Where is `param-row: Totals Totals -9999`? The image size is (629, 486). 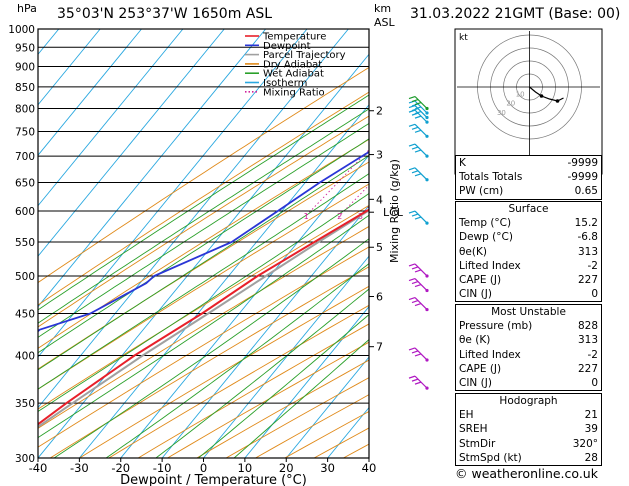
param-row: Totals Totals -9999 is located at coordinates (528, 177).